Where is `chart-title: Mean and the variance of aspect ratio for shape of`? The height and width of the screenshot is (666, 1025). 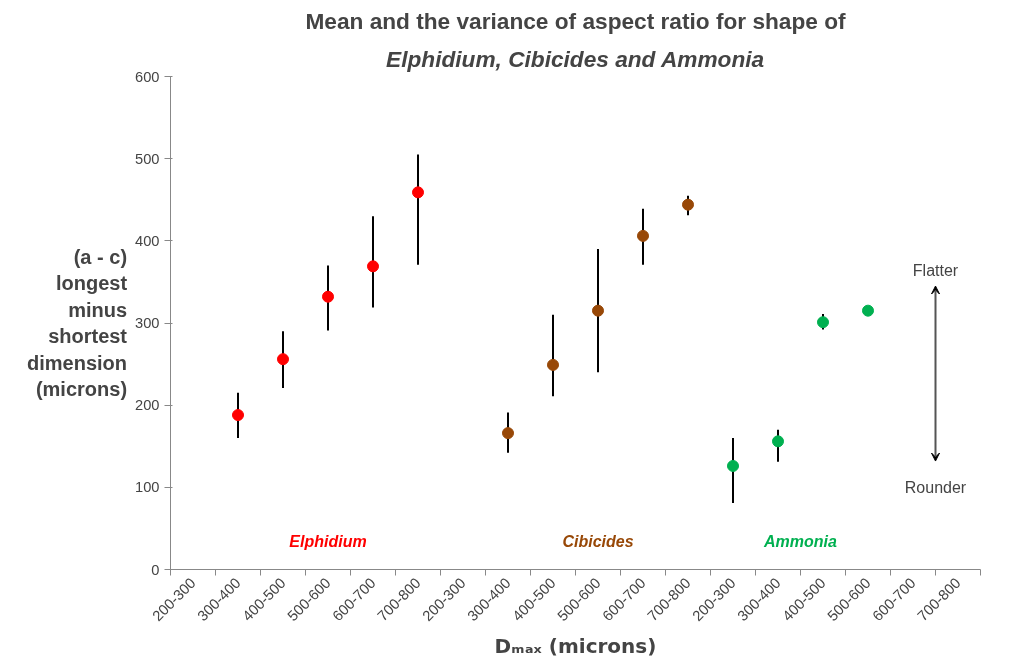 chart-title: Mean and the variance of aspect ratio for shape of is located at coordinates (576, 20).